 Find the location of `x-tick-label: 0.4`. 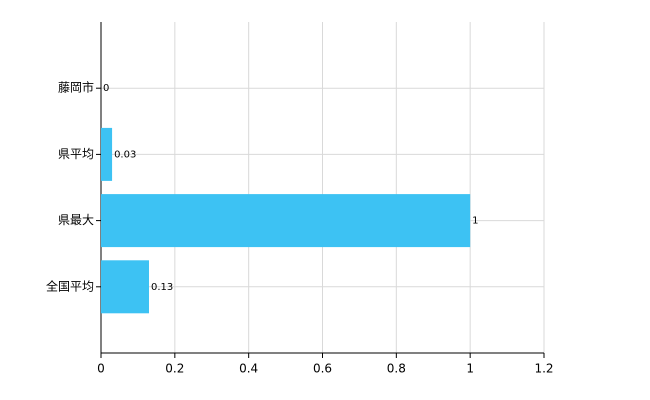

x-tick-label: 0.4 is located at coordinates (248, 369).